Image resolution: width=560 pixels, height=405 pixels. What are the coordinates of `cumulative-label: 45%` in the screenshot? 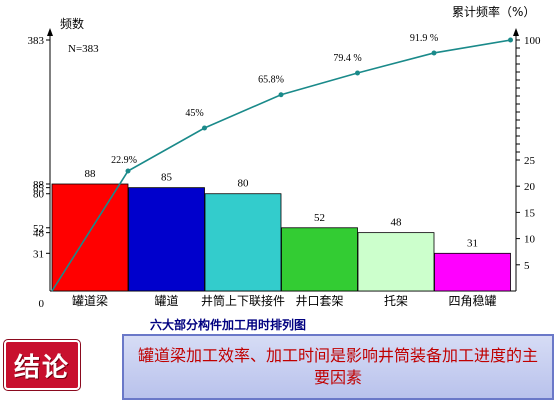 It's located at (194, 113).